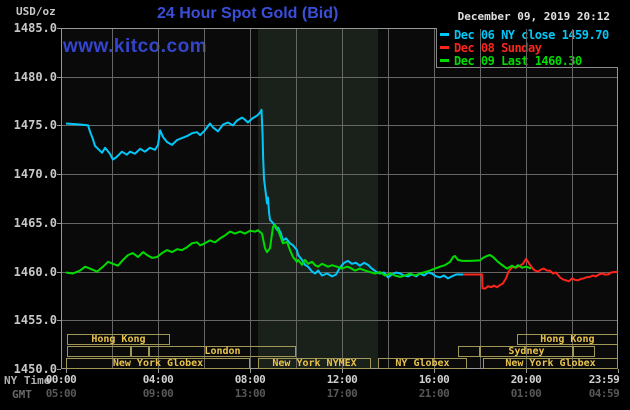 Image resolution: width=630 pixels, height=410 pixels. What do you see at coordinates (434, 393) in the screenshot?
I see `x-axis-tick-label-gmt: 21:00` at bounding box center [434, 393].